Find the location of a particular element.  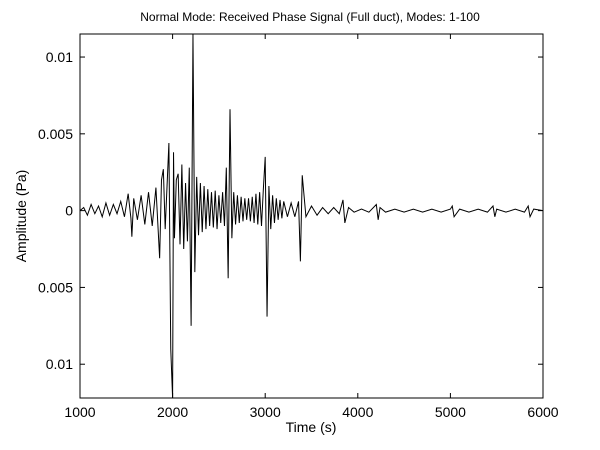

x-tick-label: 2000 is located at coordinates (172, 412).